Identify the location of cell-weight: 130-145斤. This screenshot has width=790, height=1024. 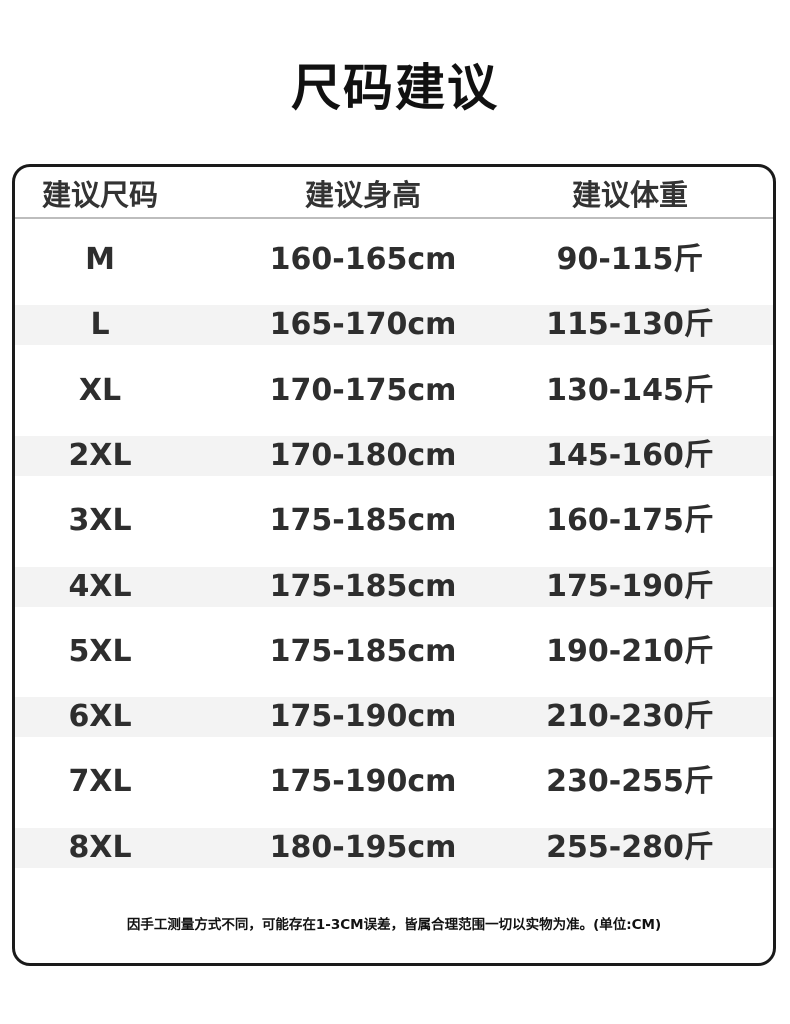
(630, 390).